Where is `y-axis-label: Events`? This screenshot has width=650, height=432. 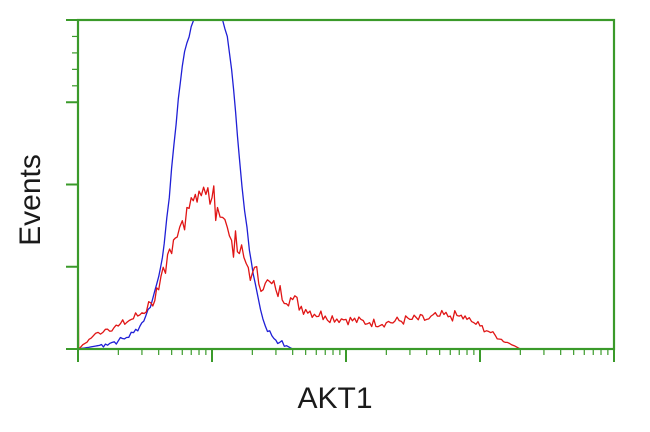
y-axis-label: Events is located at coordinates (30, 200).